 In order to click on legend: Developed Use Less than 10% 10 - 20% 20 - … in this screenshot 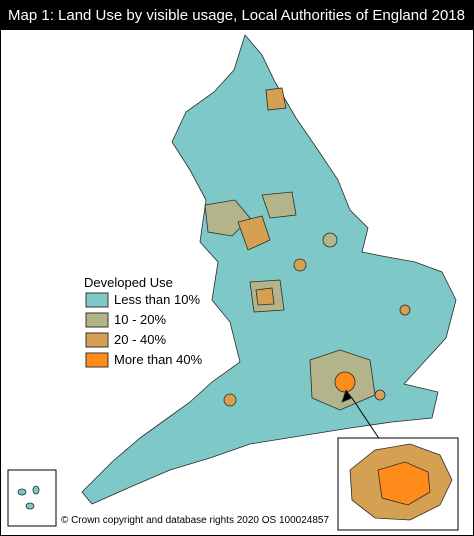, I will do `click(143, 321)`.